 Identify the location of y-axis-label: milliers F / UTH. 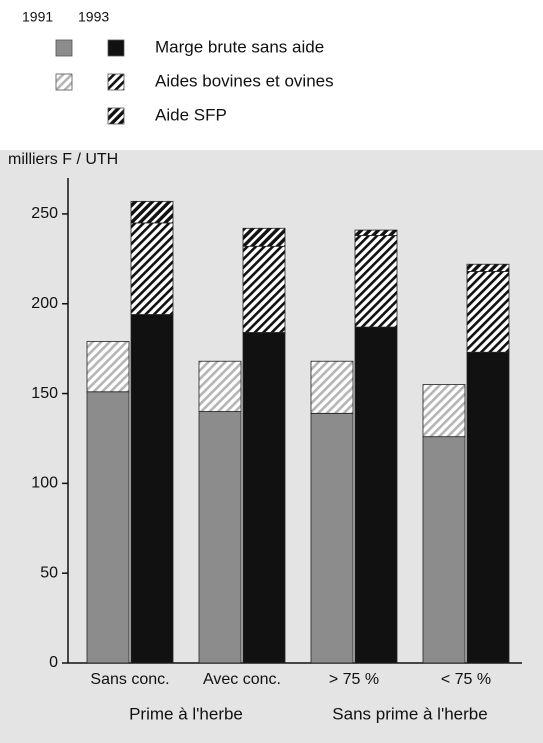
(63, 159).